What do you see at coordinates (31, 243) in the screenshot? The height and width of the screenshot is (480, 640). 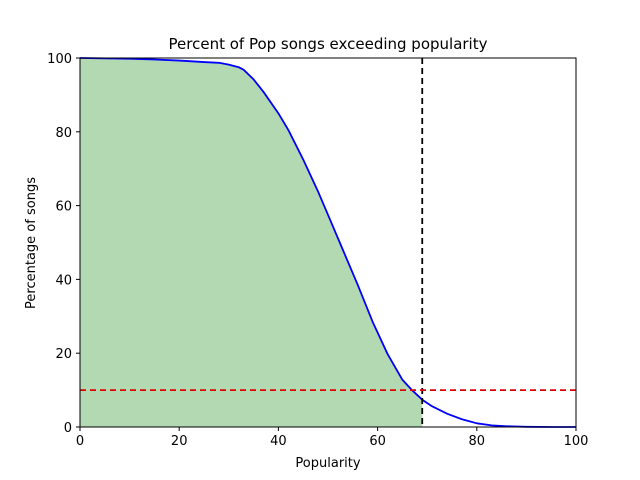 I see `y-axis-label: Percentage of songs` at bounding box center [31, 243].